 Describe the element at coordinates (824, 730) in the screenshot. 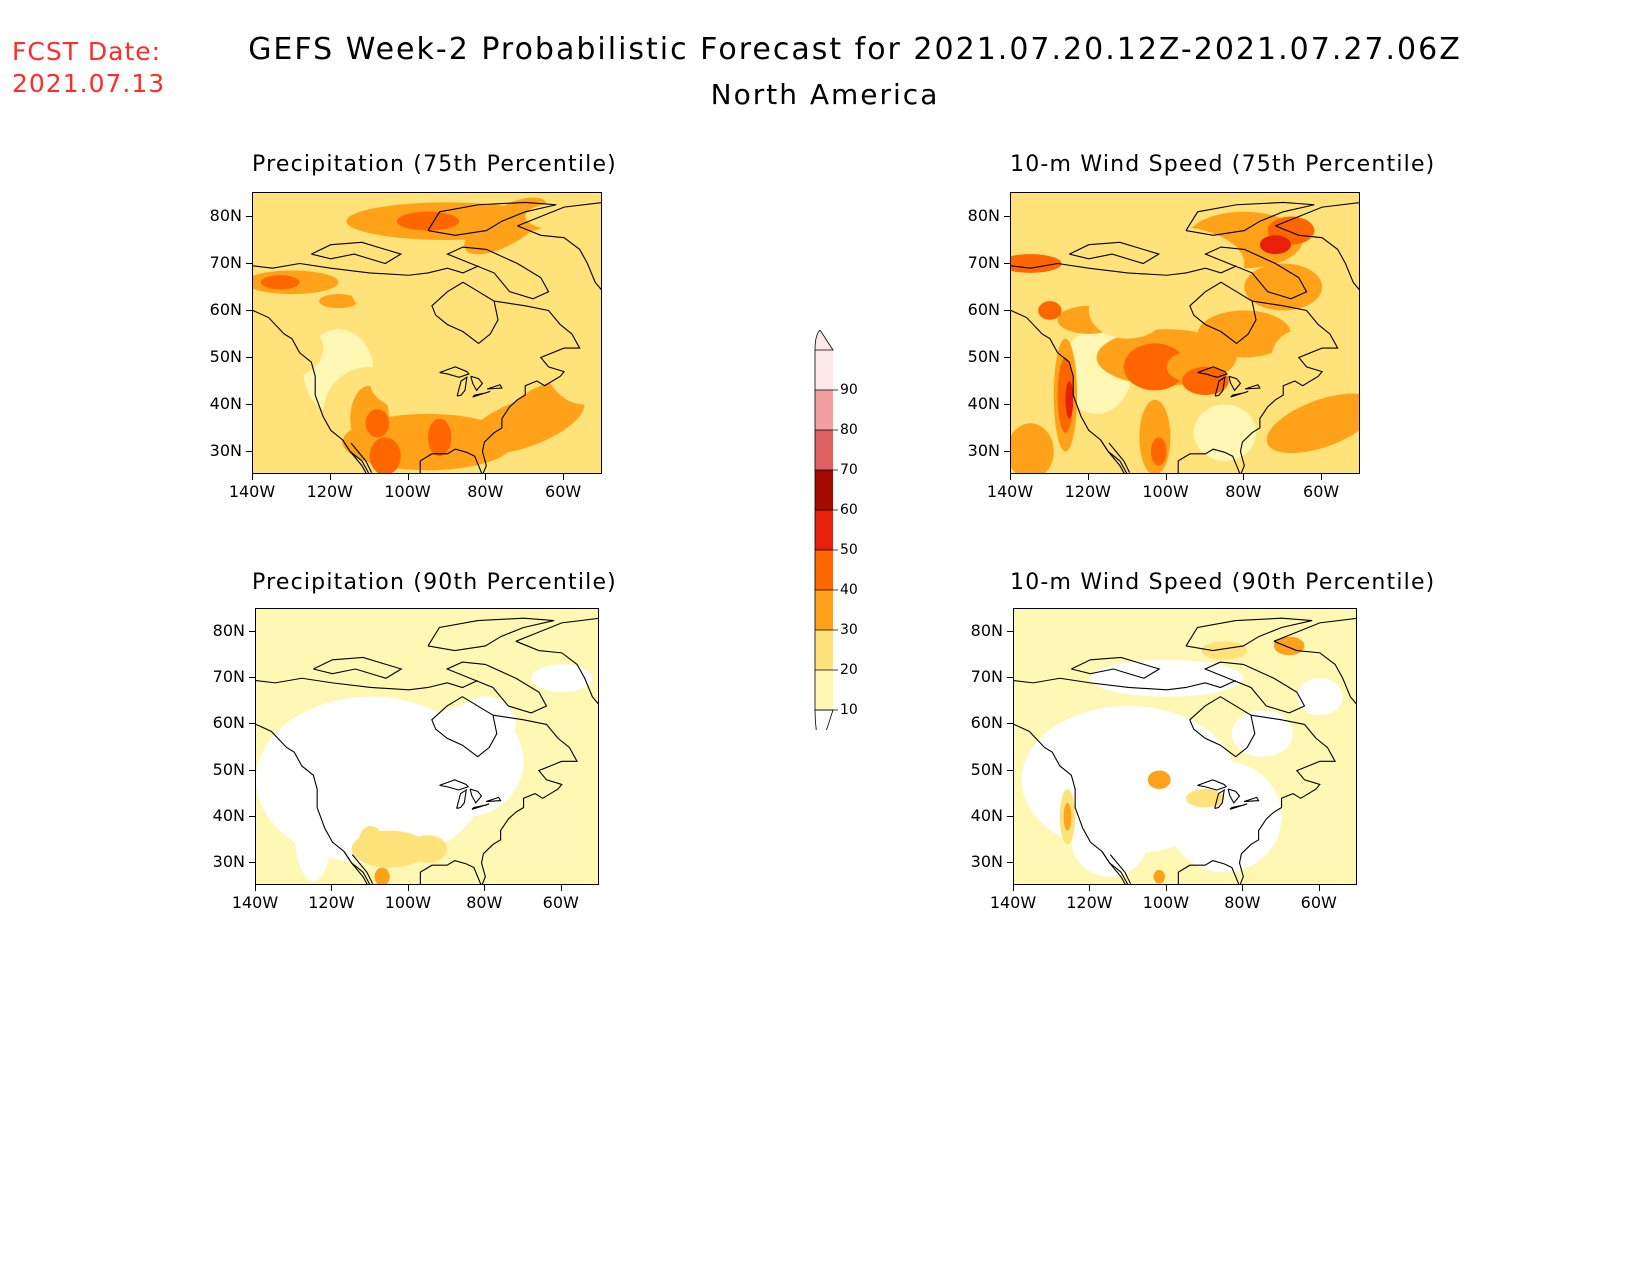

I see `colorbar-cap-bottom` at that location.